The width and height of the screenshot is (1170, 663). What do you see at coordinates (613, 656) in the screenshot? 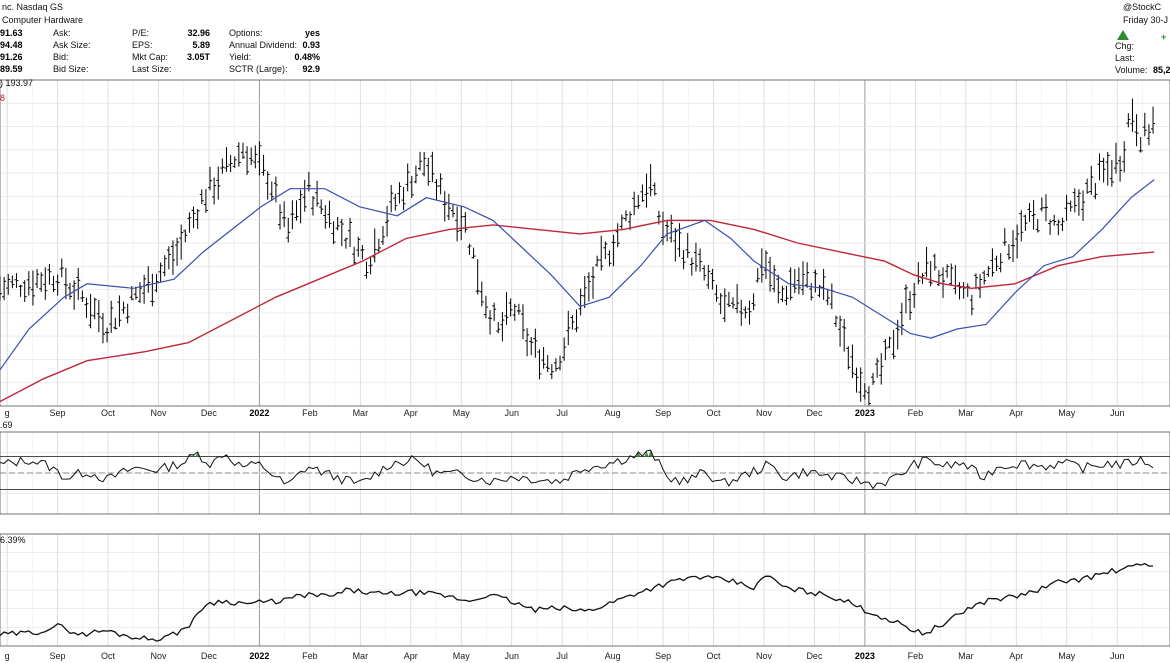
I see `x-tick-label: Aug` at bounding box center [613, 656].